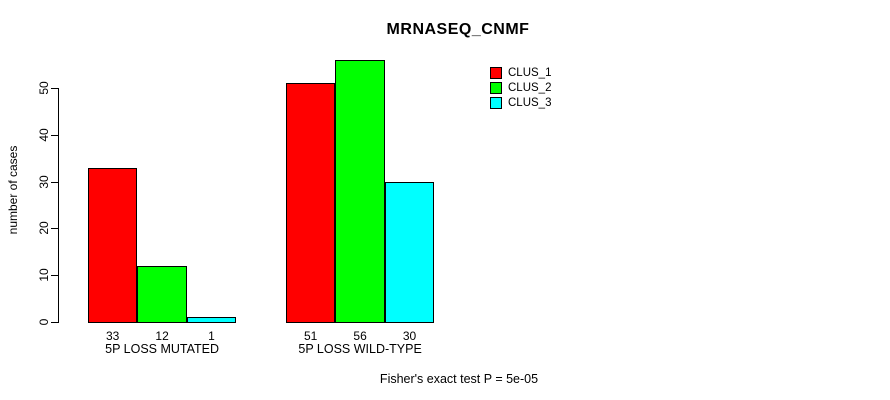 Image resolution: width=890 pixels, height=400 pixels. Describe the element at coordinates (530, 103) in the screenshot. I see `legend-label: CLUS_3` at that location.